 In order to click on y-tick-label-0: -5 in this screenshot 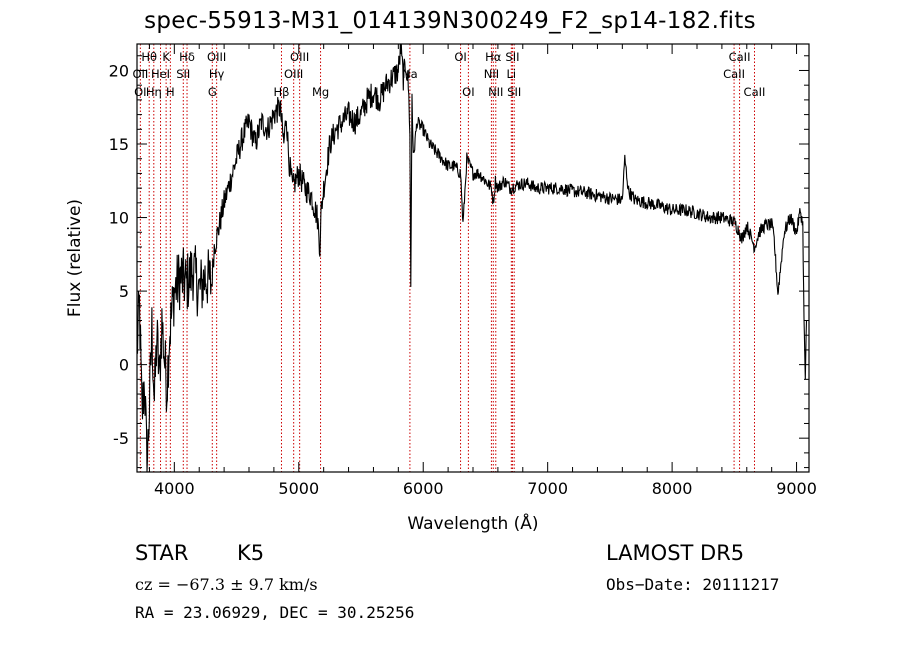, I will do `click(121, 438)`.